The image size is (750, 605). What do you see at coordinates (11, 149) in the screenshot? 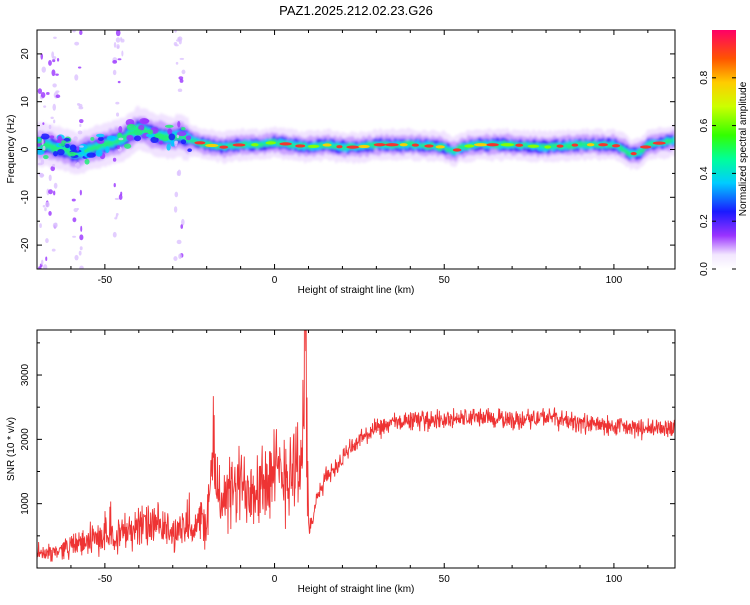
I see `spectrogram-y-label: Frequency (Hz)` at bounding box center [11, 149].